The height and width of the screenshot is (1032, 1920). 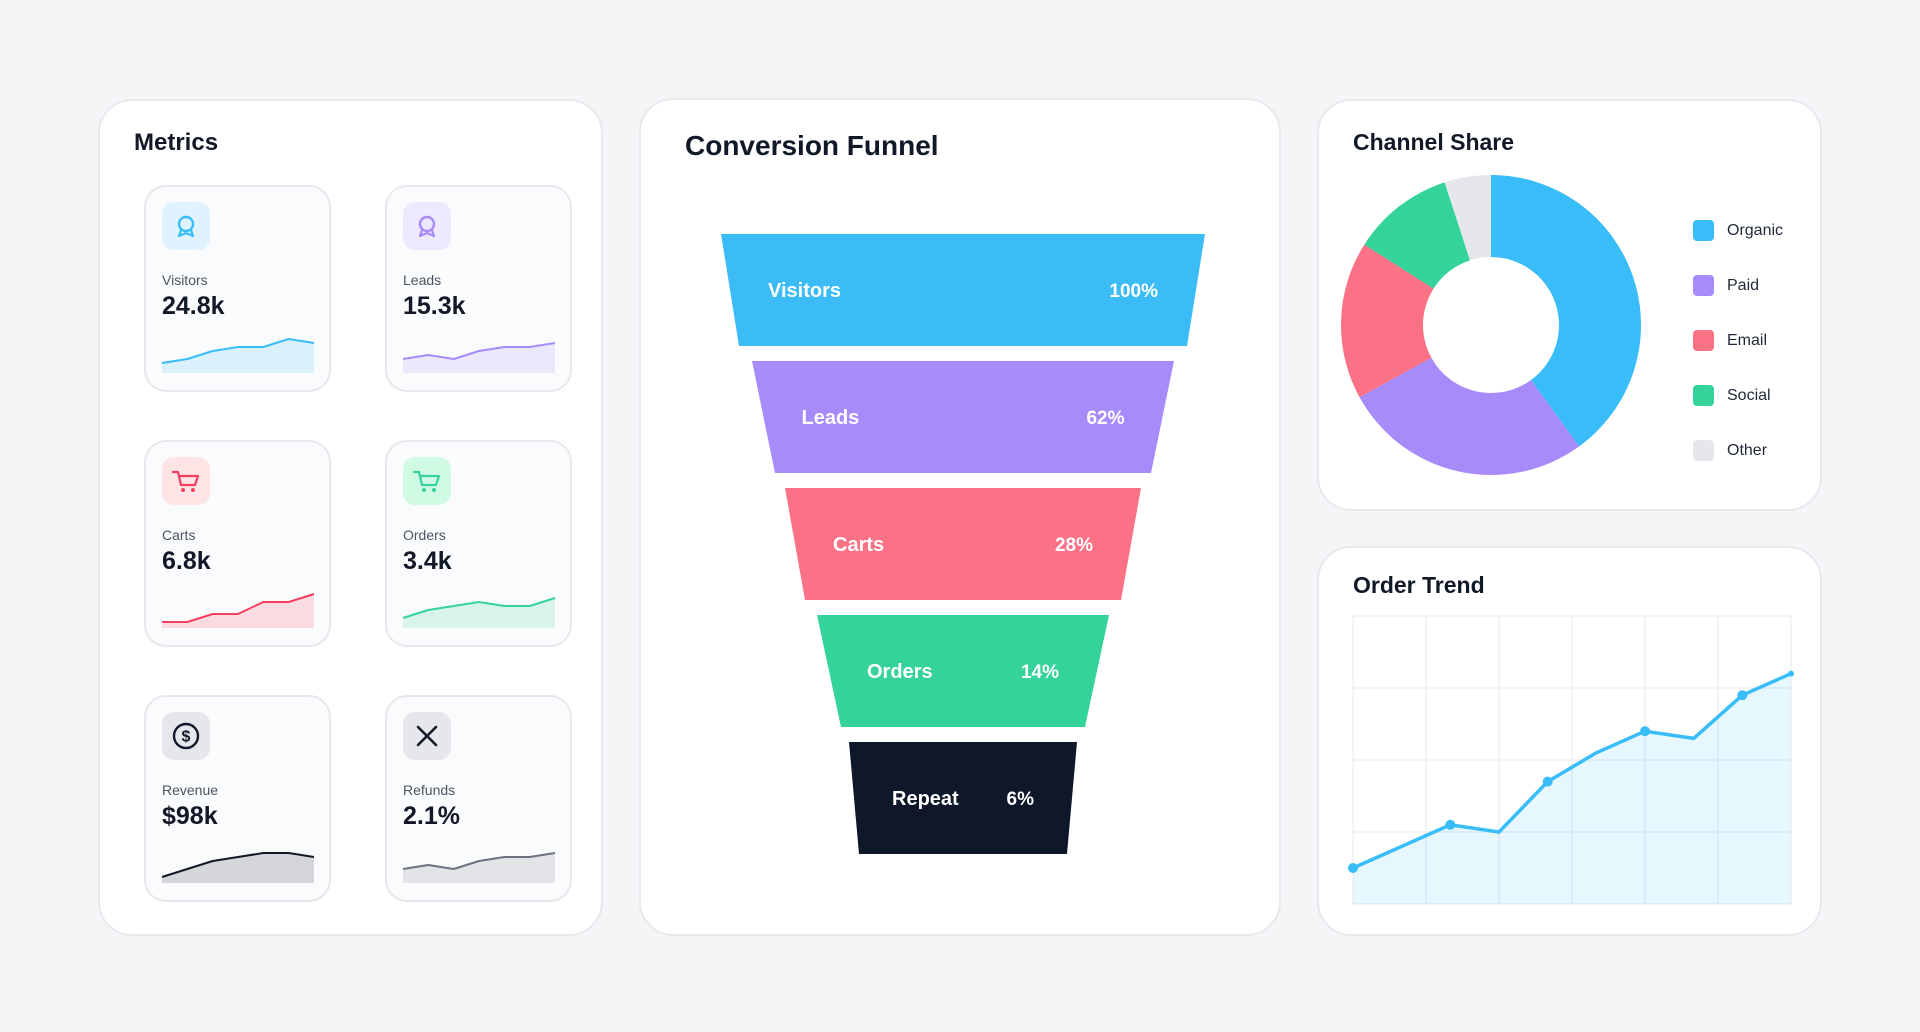 I want to click on funnel-label: Visitors, so click(x=804, y=291).